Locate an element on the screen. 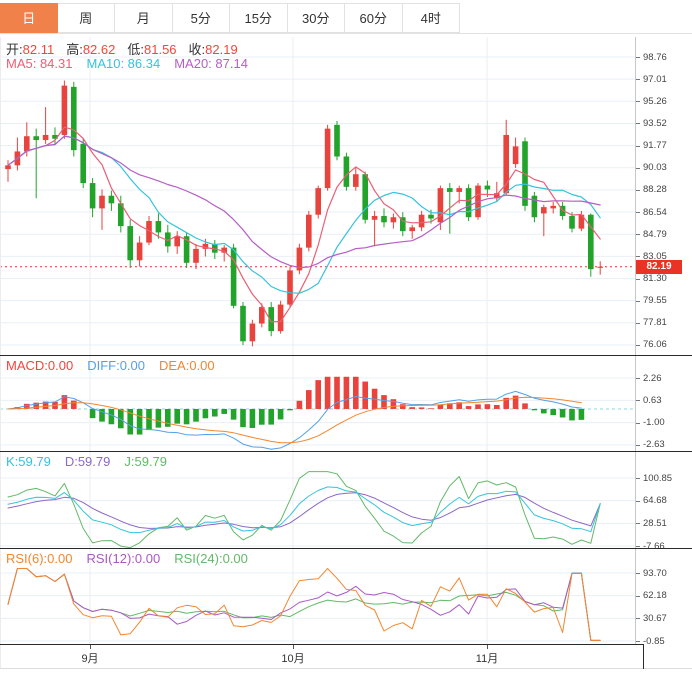 The width and height of the screenshot is (692, 676). axis-corner-divider is located at coordinates (643, 656).